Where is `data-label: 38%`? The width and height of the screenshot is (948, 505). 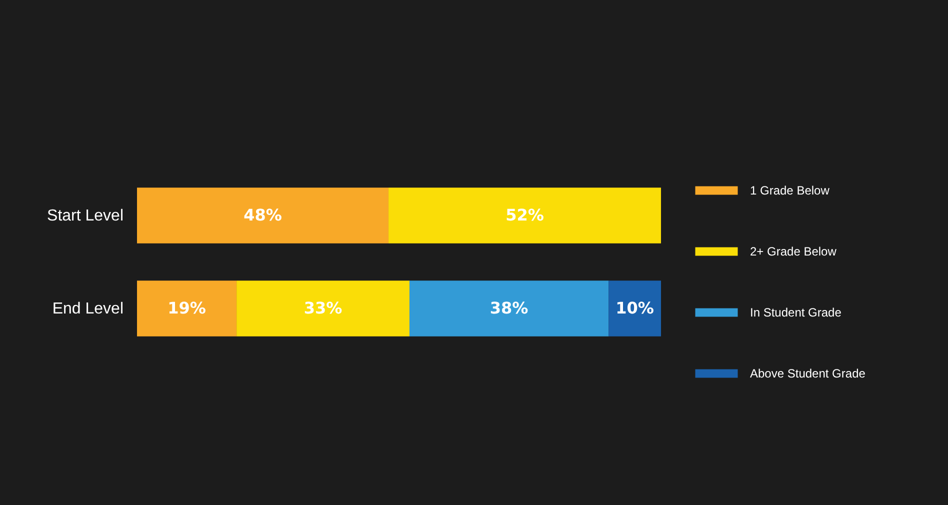 data-label: 38% is located at coordinates (509, 308).